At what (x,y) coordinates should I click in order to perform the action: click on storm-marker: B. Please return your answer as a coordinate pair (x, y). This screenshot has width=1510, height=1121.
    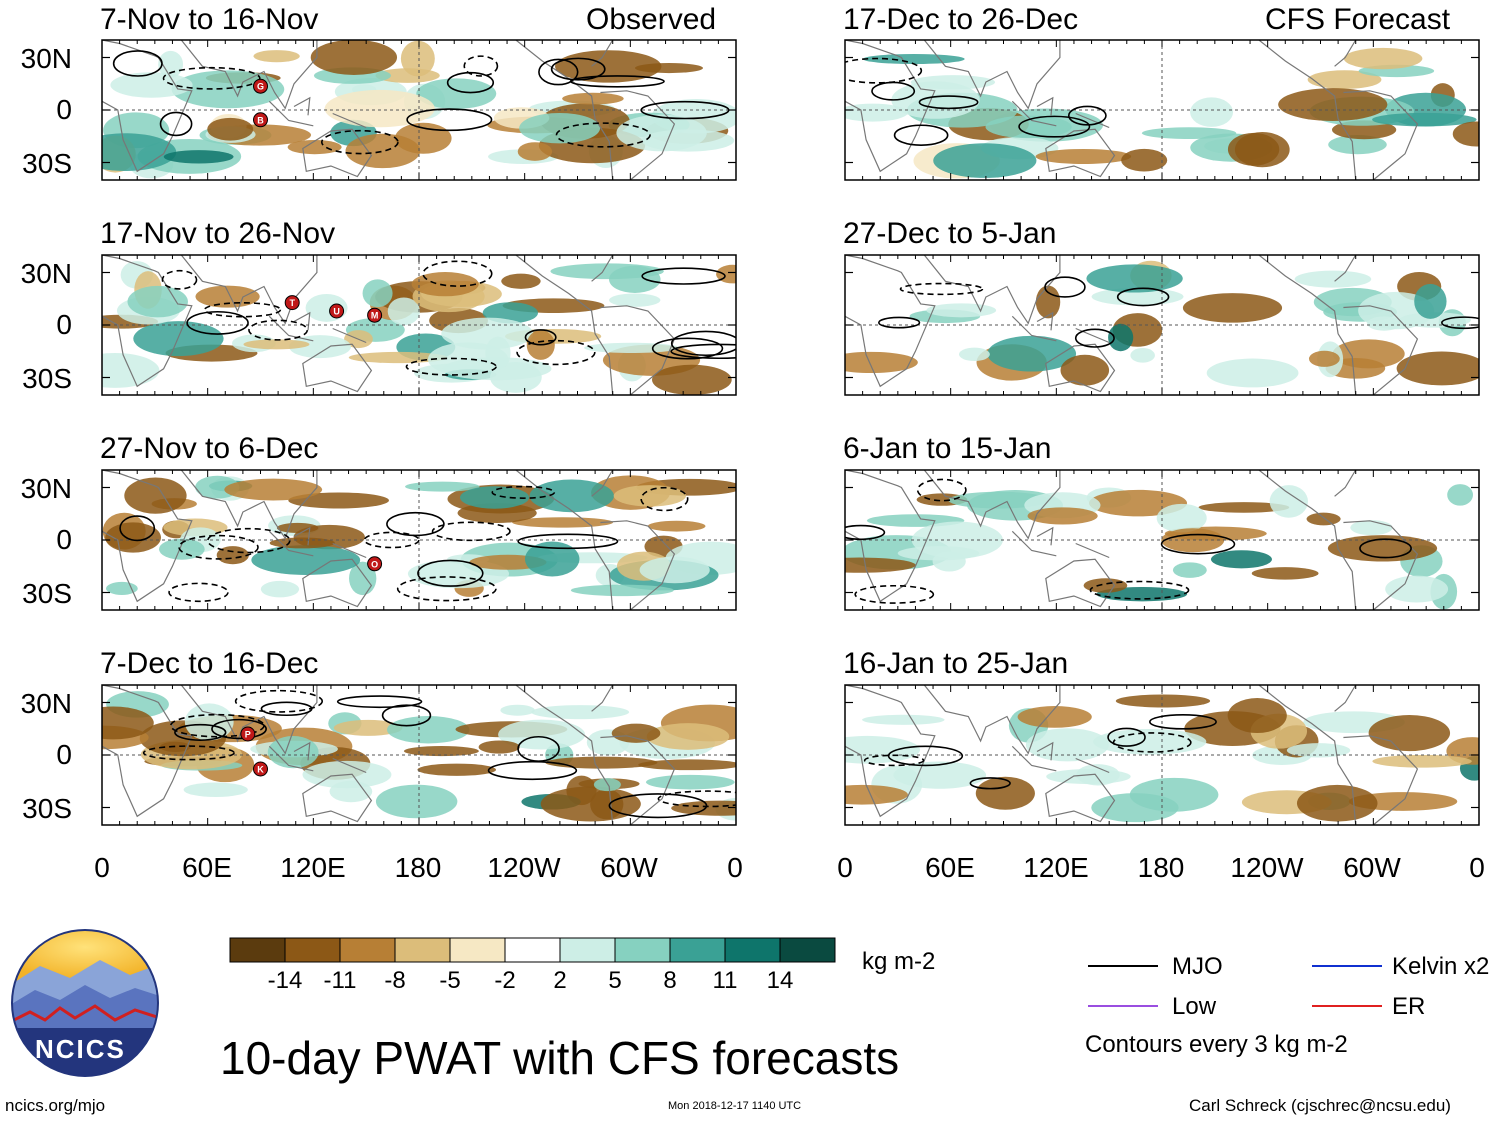
    Looking at the image, I should click on (260, 120).